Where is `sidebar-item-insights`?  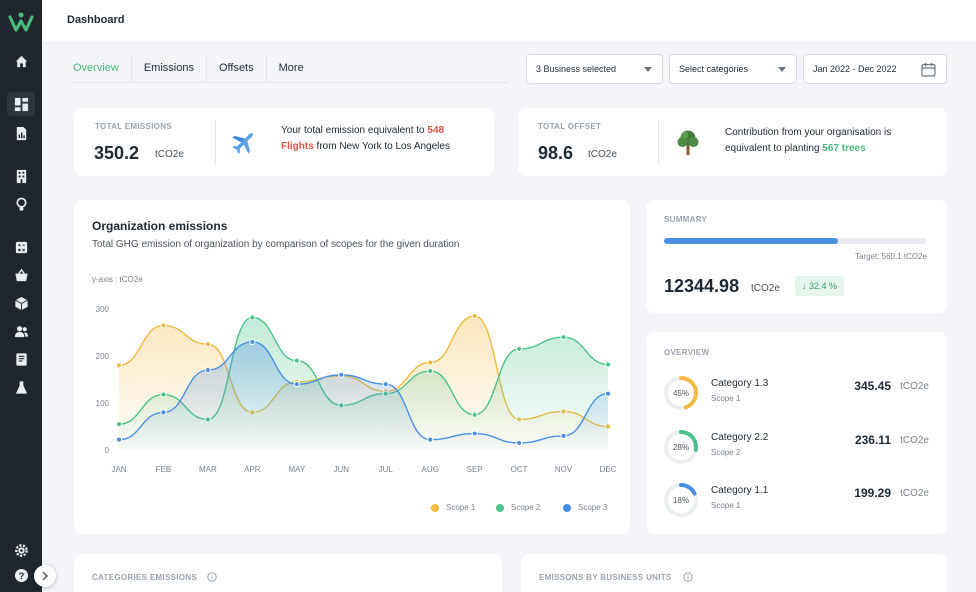
sidebar-item-insights is located at coordinates (21, 204).